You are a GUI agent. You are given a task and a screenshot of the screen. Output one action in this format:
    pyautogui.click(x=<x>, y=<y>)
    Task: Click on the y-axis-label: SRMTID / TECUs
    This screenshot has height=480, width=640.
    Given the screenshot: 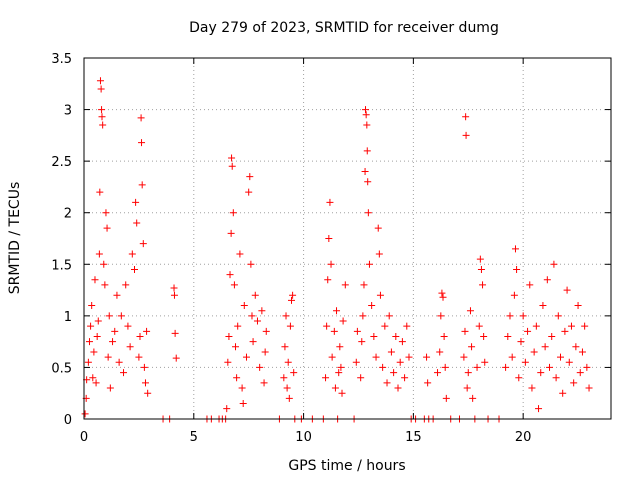 What is the action you would take?
    pyautogui.click(x=15, y=238)
    